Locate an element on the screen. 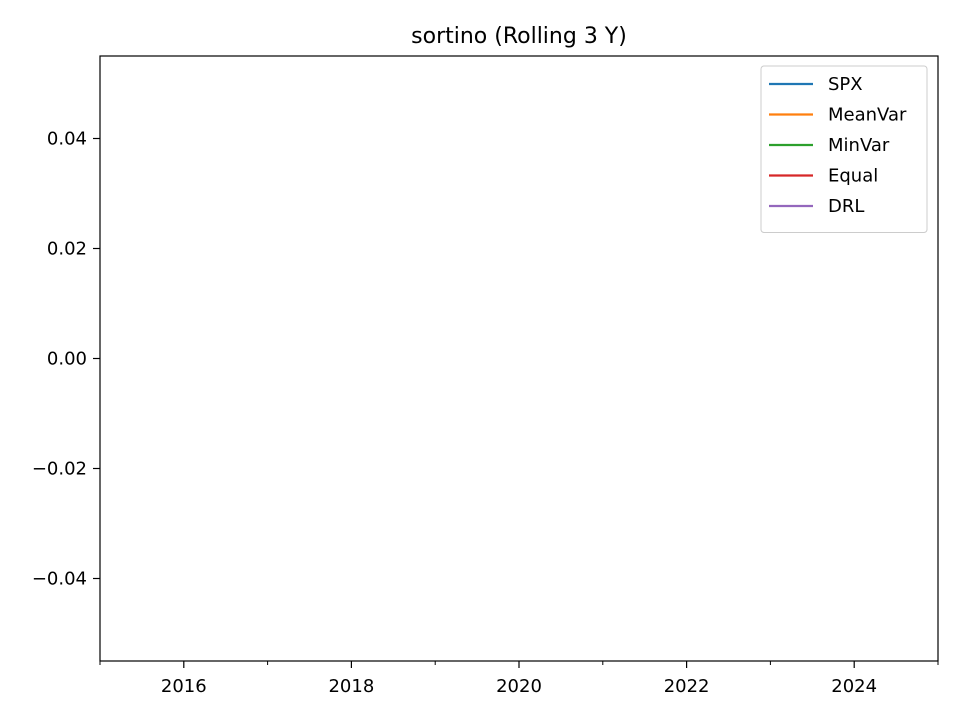 The image size is (960, 720). x-axis: 2016 2018 2020 2022 2024 is located at coordinates (519, 679).